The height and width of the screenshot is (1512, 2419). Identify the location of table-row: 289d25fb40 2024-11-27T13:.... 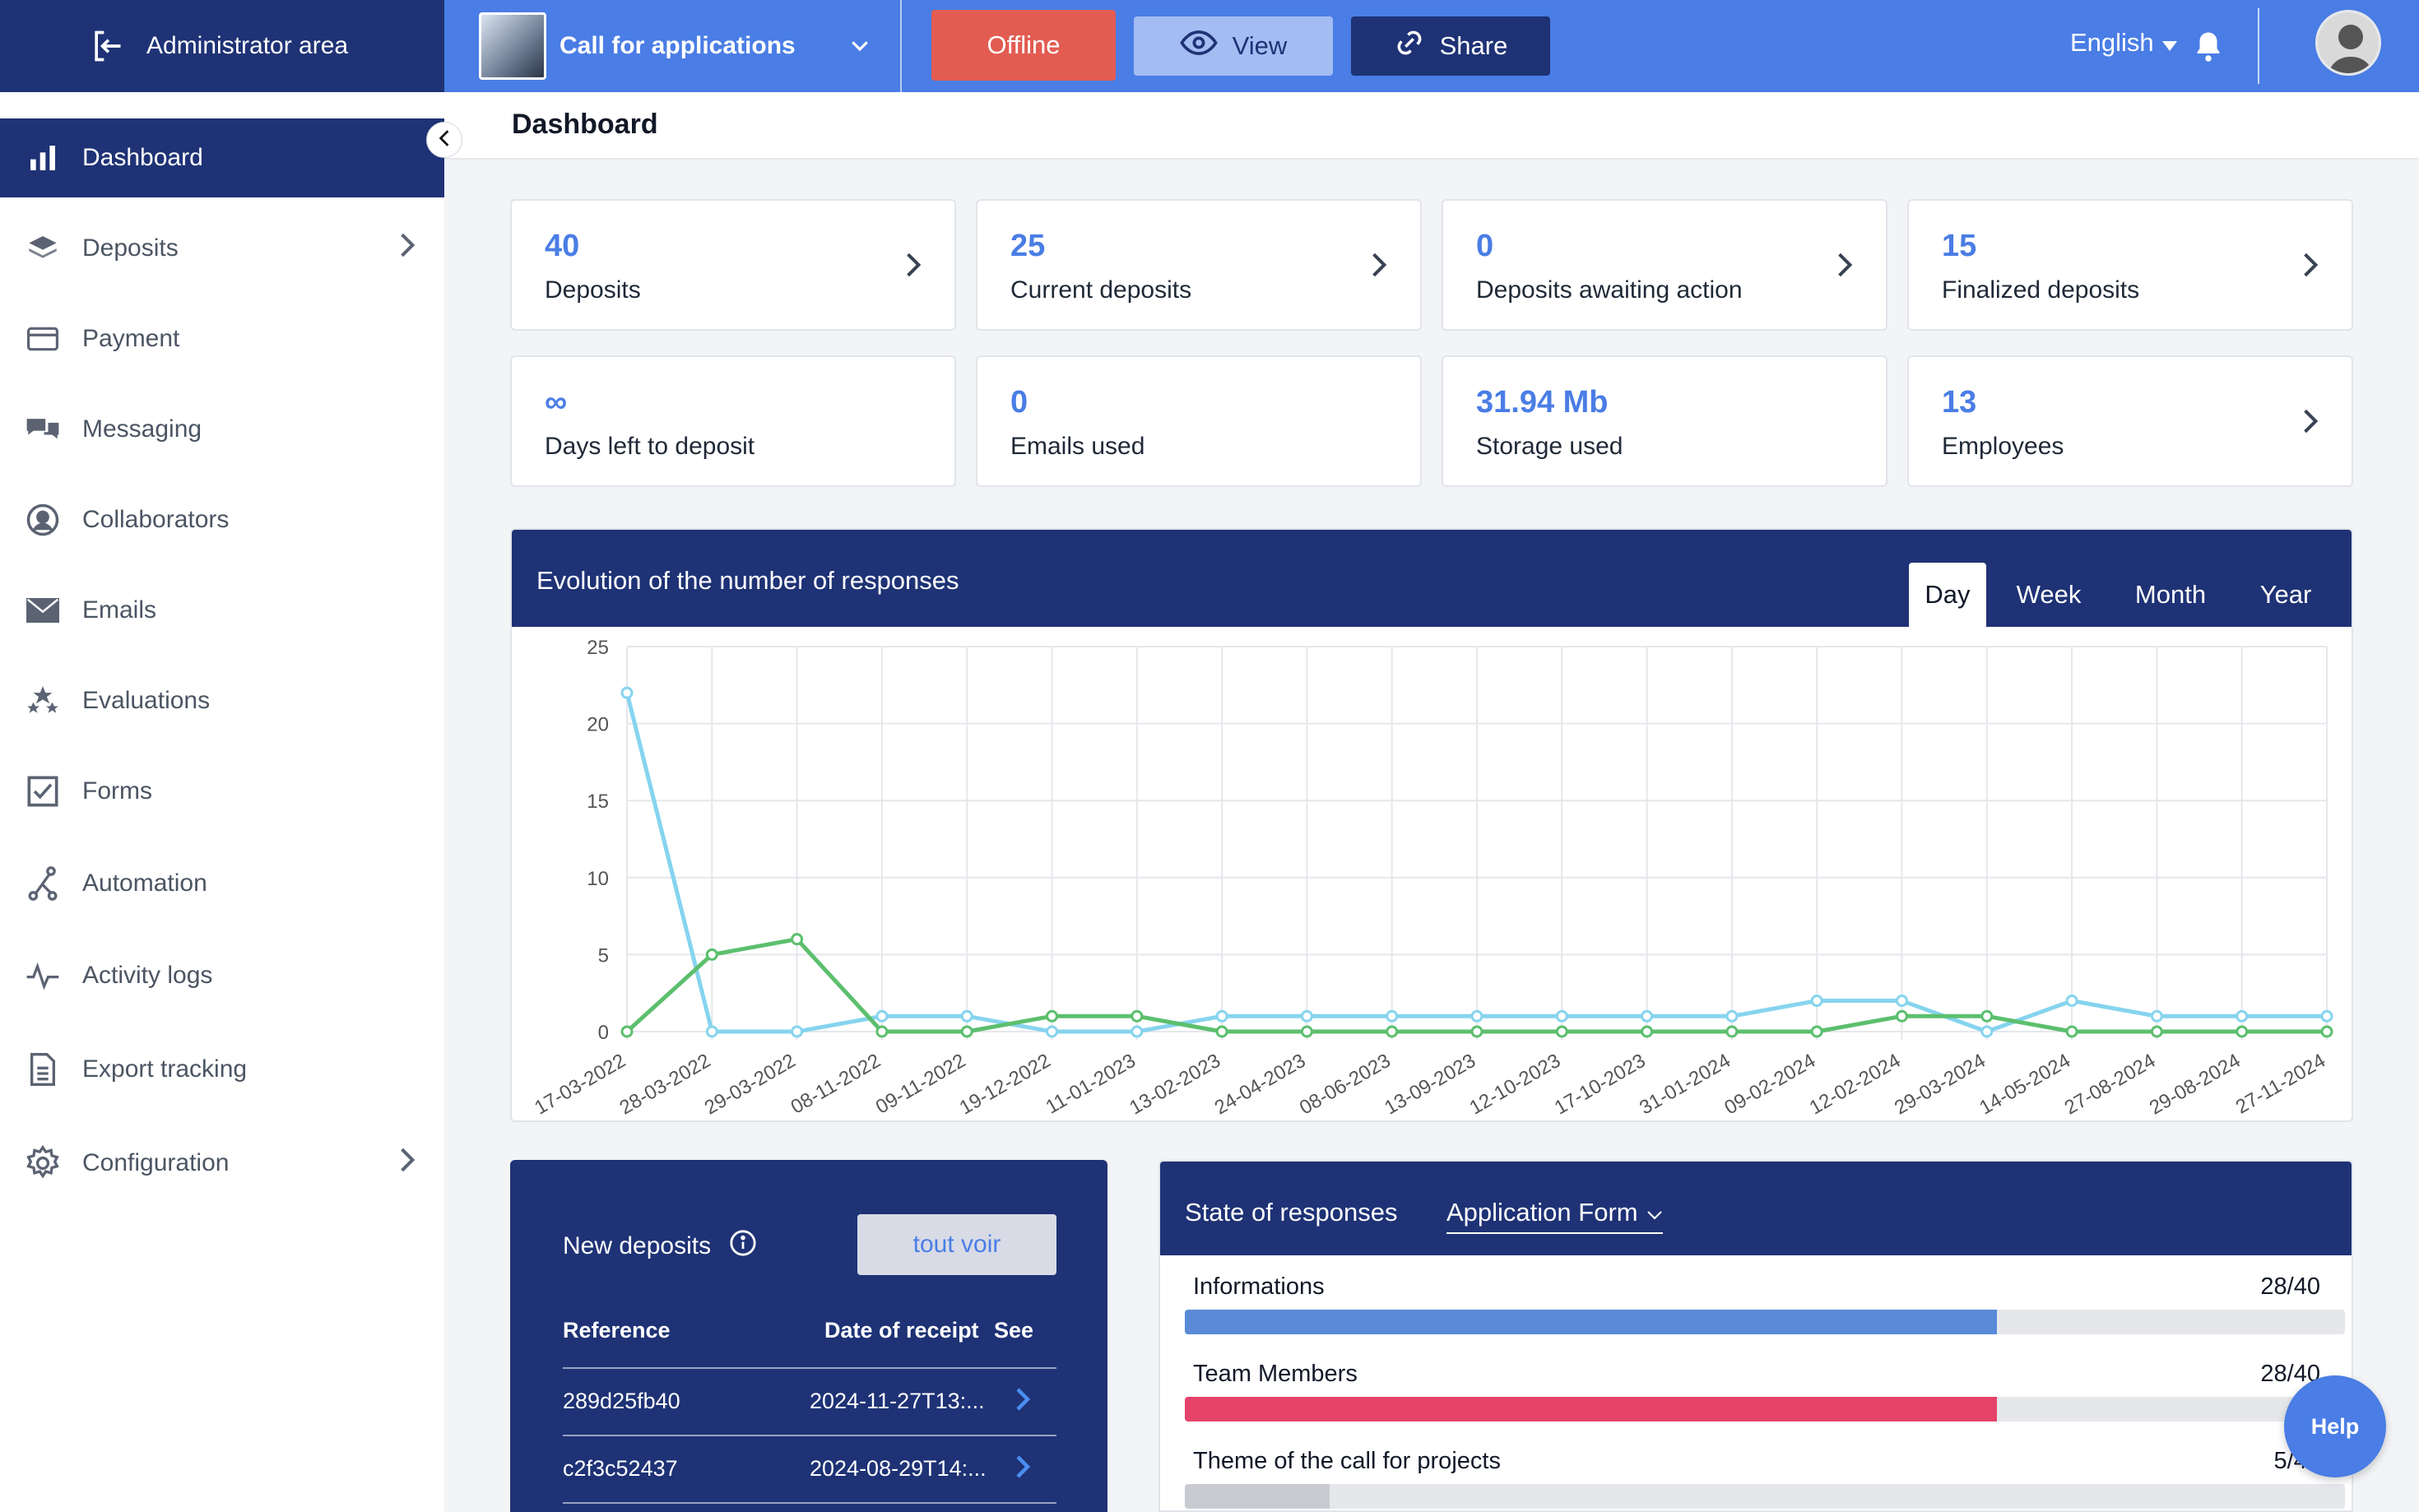
(809, 1401).